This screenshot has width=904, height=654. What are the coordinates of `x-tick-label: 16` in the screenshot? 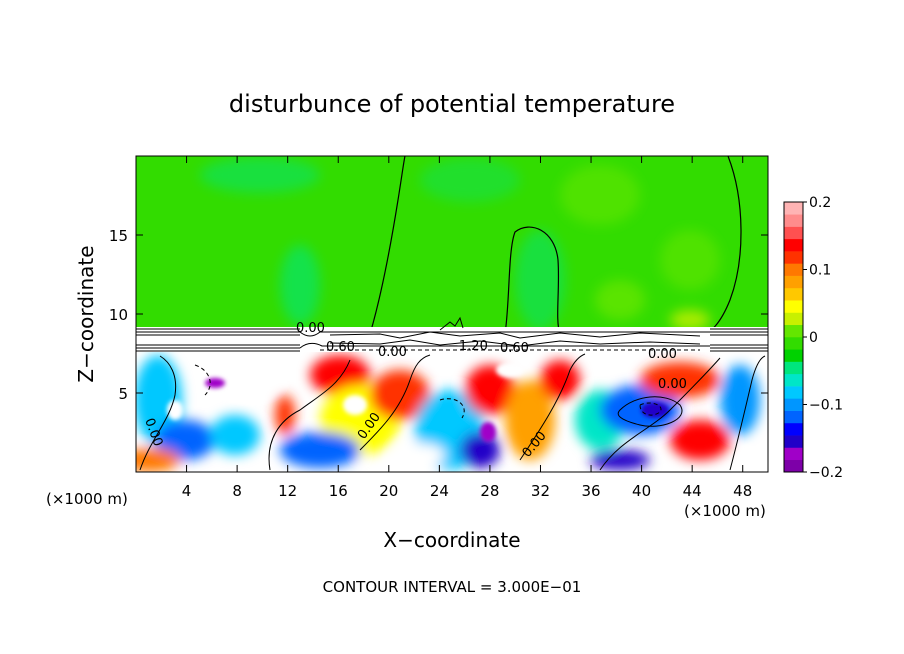 It's located at (338, 491).